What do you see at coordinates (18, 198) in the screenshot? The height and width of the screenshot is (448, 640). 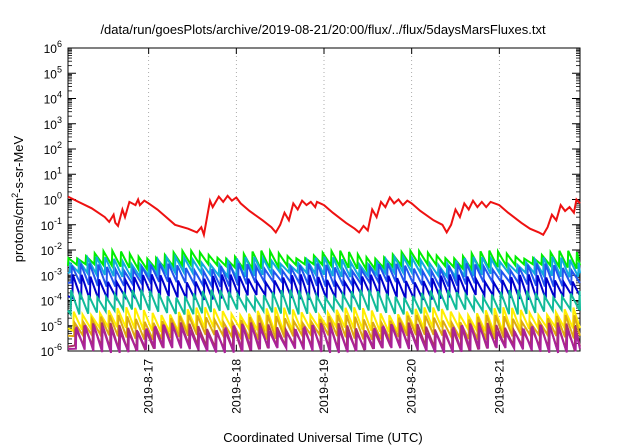 I see `y-axis-label: protons/cm2-s-sr-MeV` at bounding box center [18, 198].